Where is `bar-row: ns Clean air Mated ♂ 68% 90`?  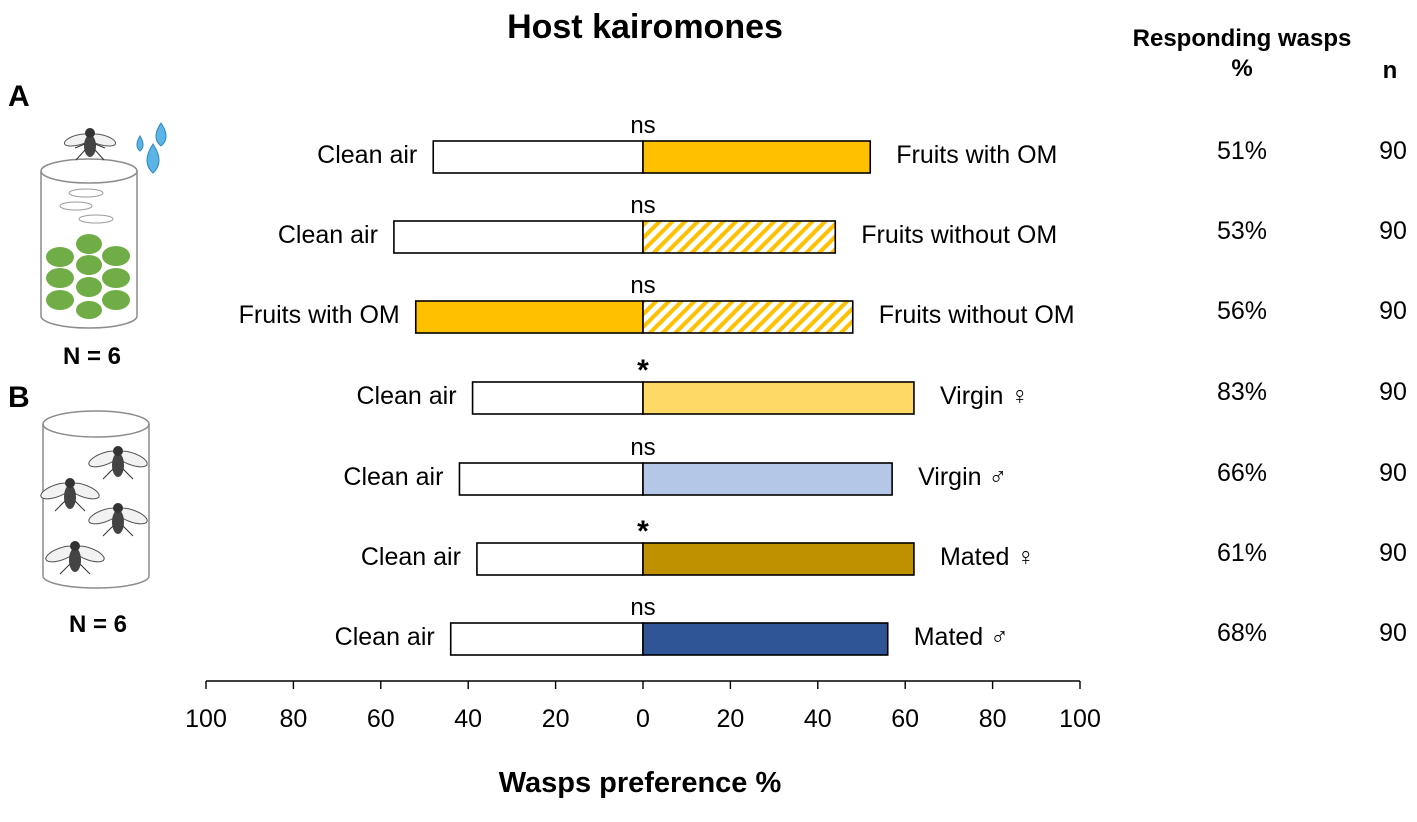
bar-row: ns Clean air Mated ♂ 68% 90 is located at coordinates (871, 625).